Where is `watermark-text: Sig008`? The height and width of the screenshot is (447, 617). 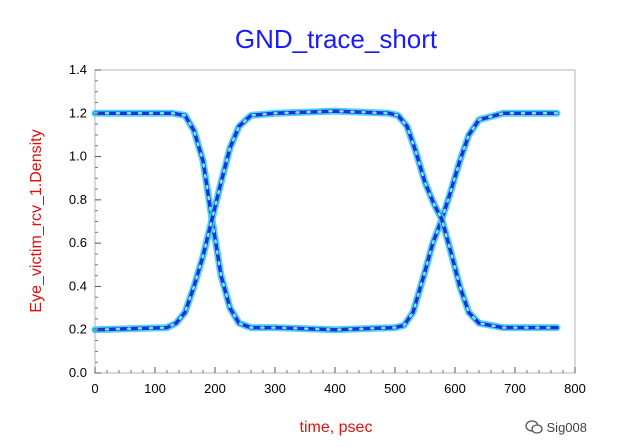
watermark-text: Sig008 is located at coordinates (566, 427).